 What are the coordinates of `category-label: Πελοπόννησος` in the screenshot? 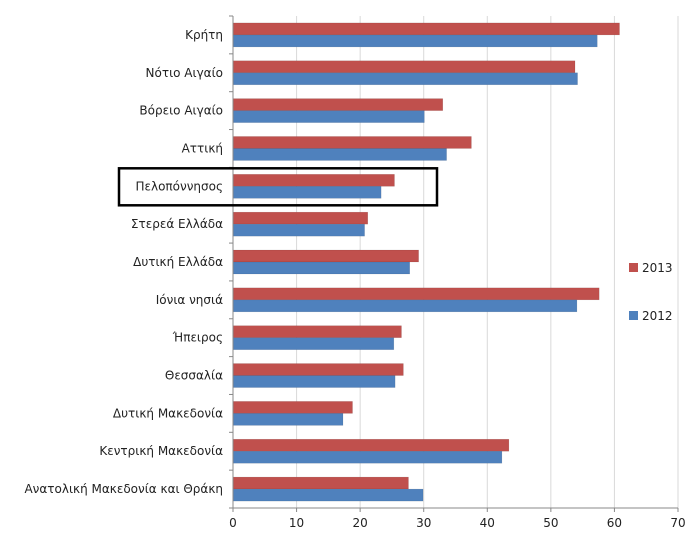 It's located at (179, 186).